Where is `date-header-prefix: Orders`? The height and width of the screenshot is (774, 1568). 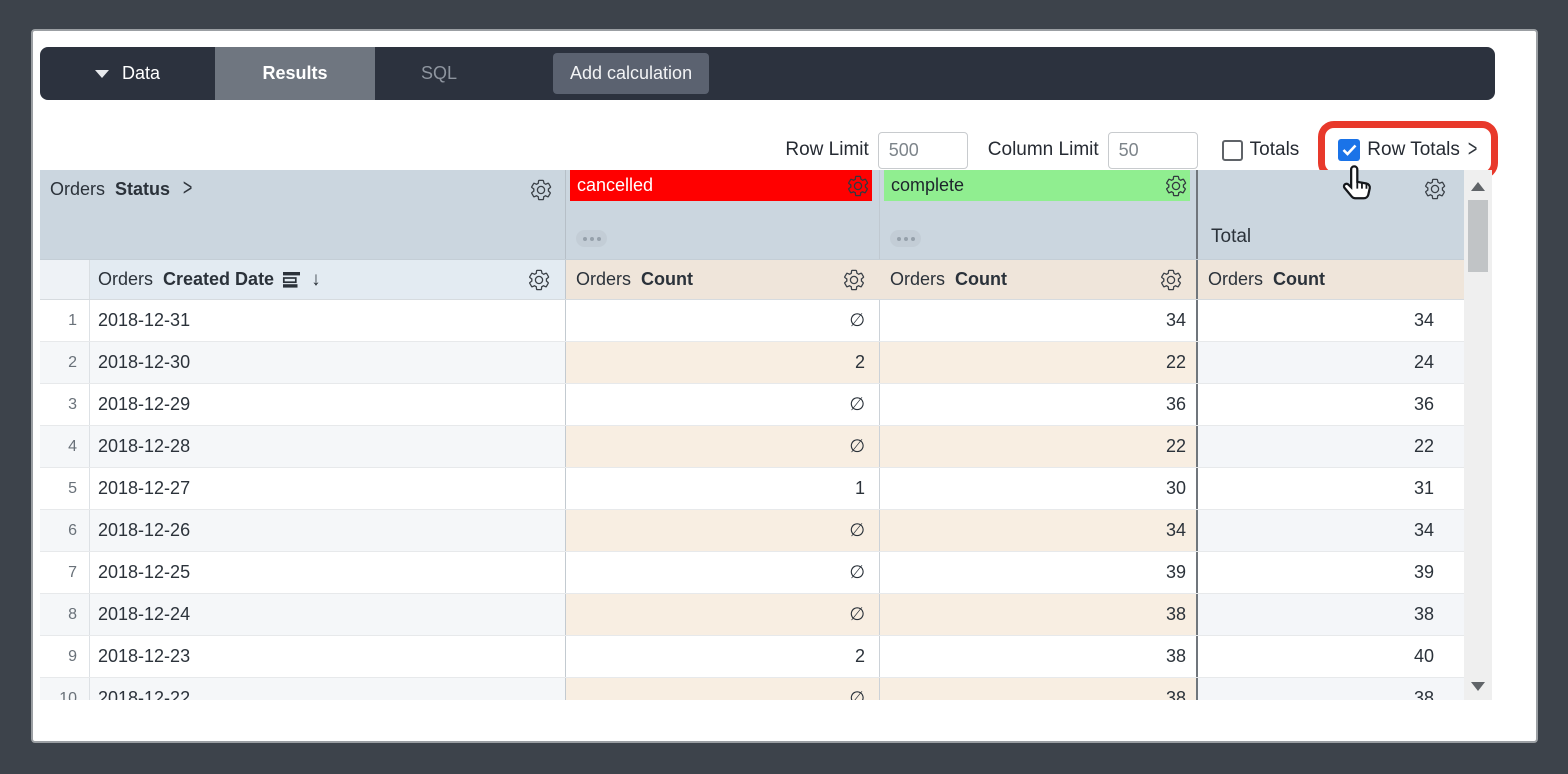 date-header-prefix: Orders is located at coordinates (126, 279).